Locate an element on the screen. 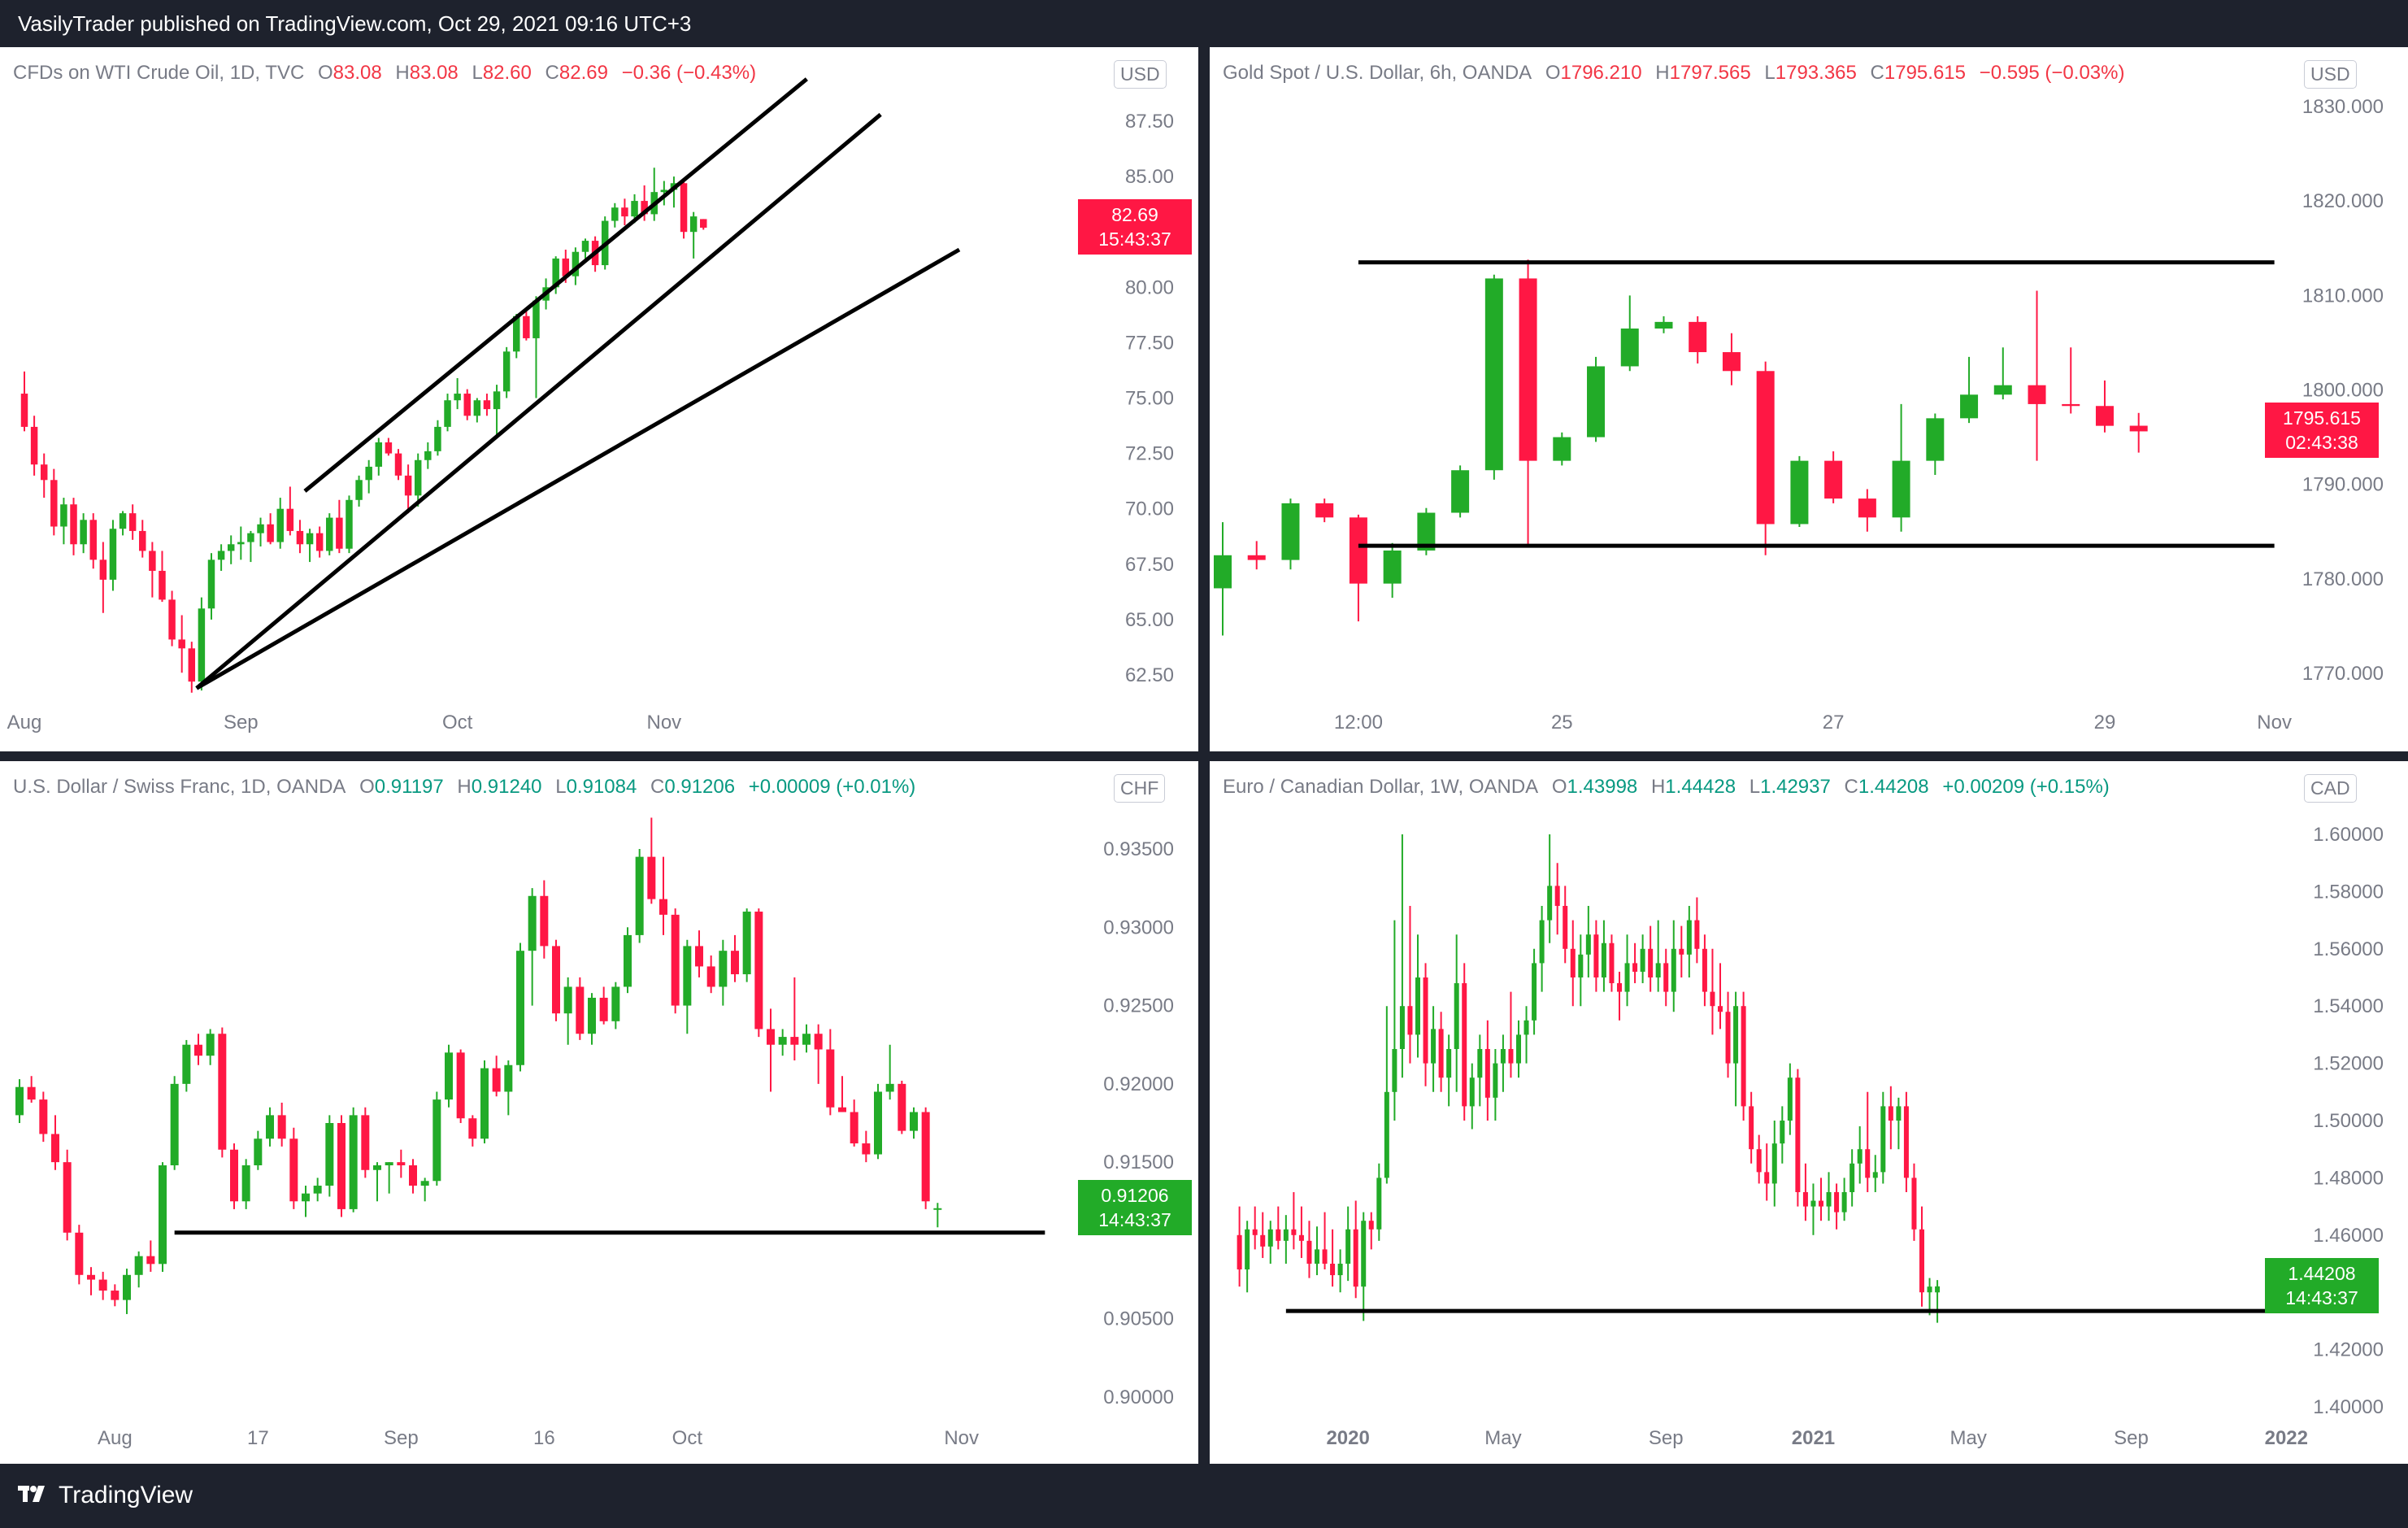 This screenshot has width=2408, height=1528. bar-countdown: 02:43:38 is located at coordinates (2321, 443).